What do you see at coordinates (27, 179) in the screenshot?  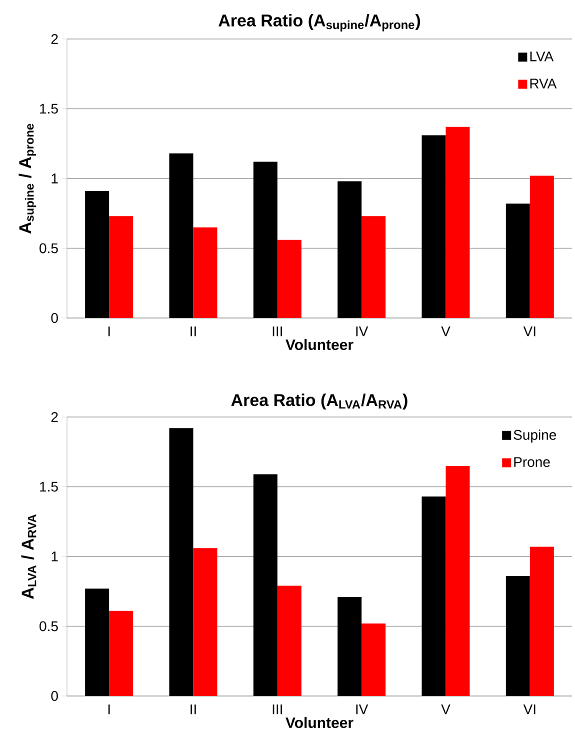 I see `y-axis-title: A$_{supine}$ / A$_{prone}$` at bounding box center [27, 179].